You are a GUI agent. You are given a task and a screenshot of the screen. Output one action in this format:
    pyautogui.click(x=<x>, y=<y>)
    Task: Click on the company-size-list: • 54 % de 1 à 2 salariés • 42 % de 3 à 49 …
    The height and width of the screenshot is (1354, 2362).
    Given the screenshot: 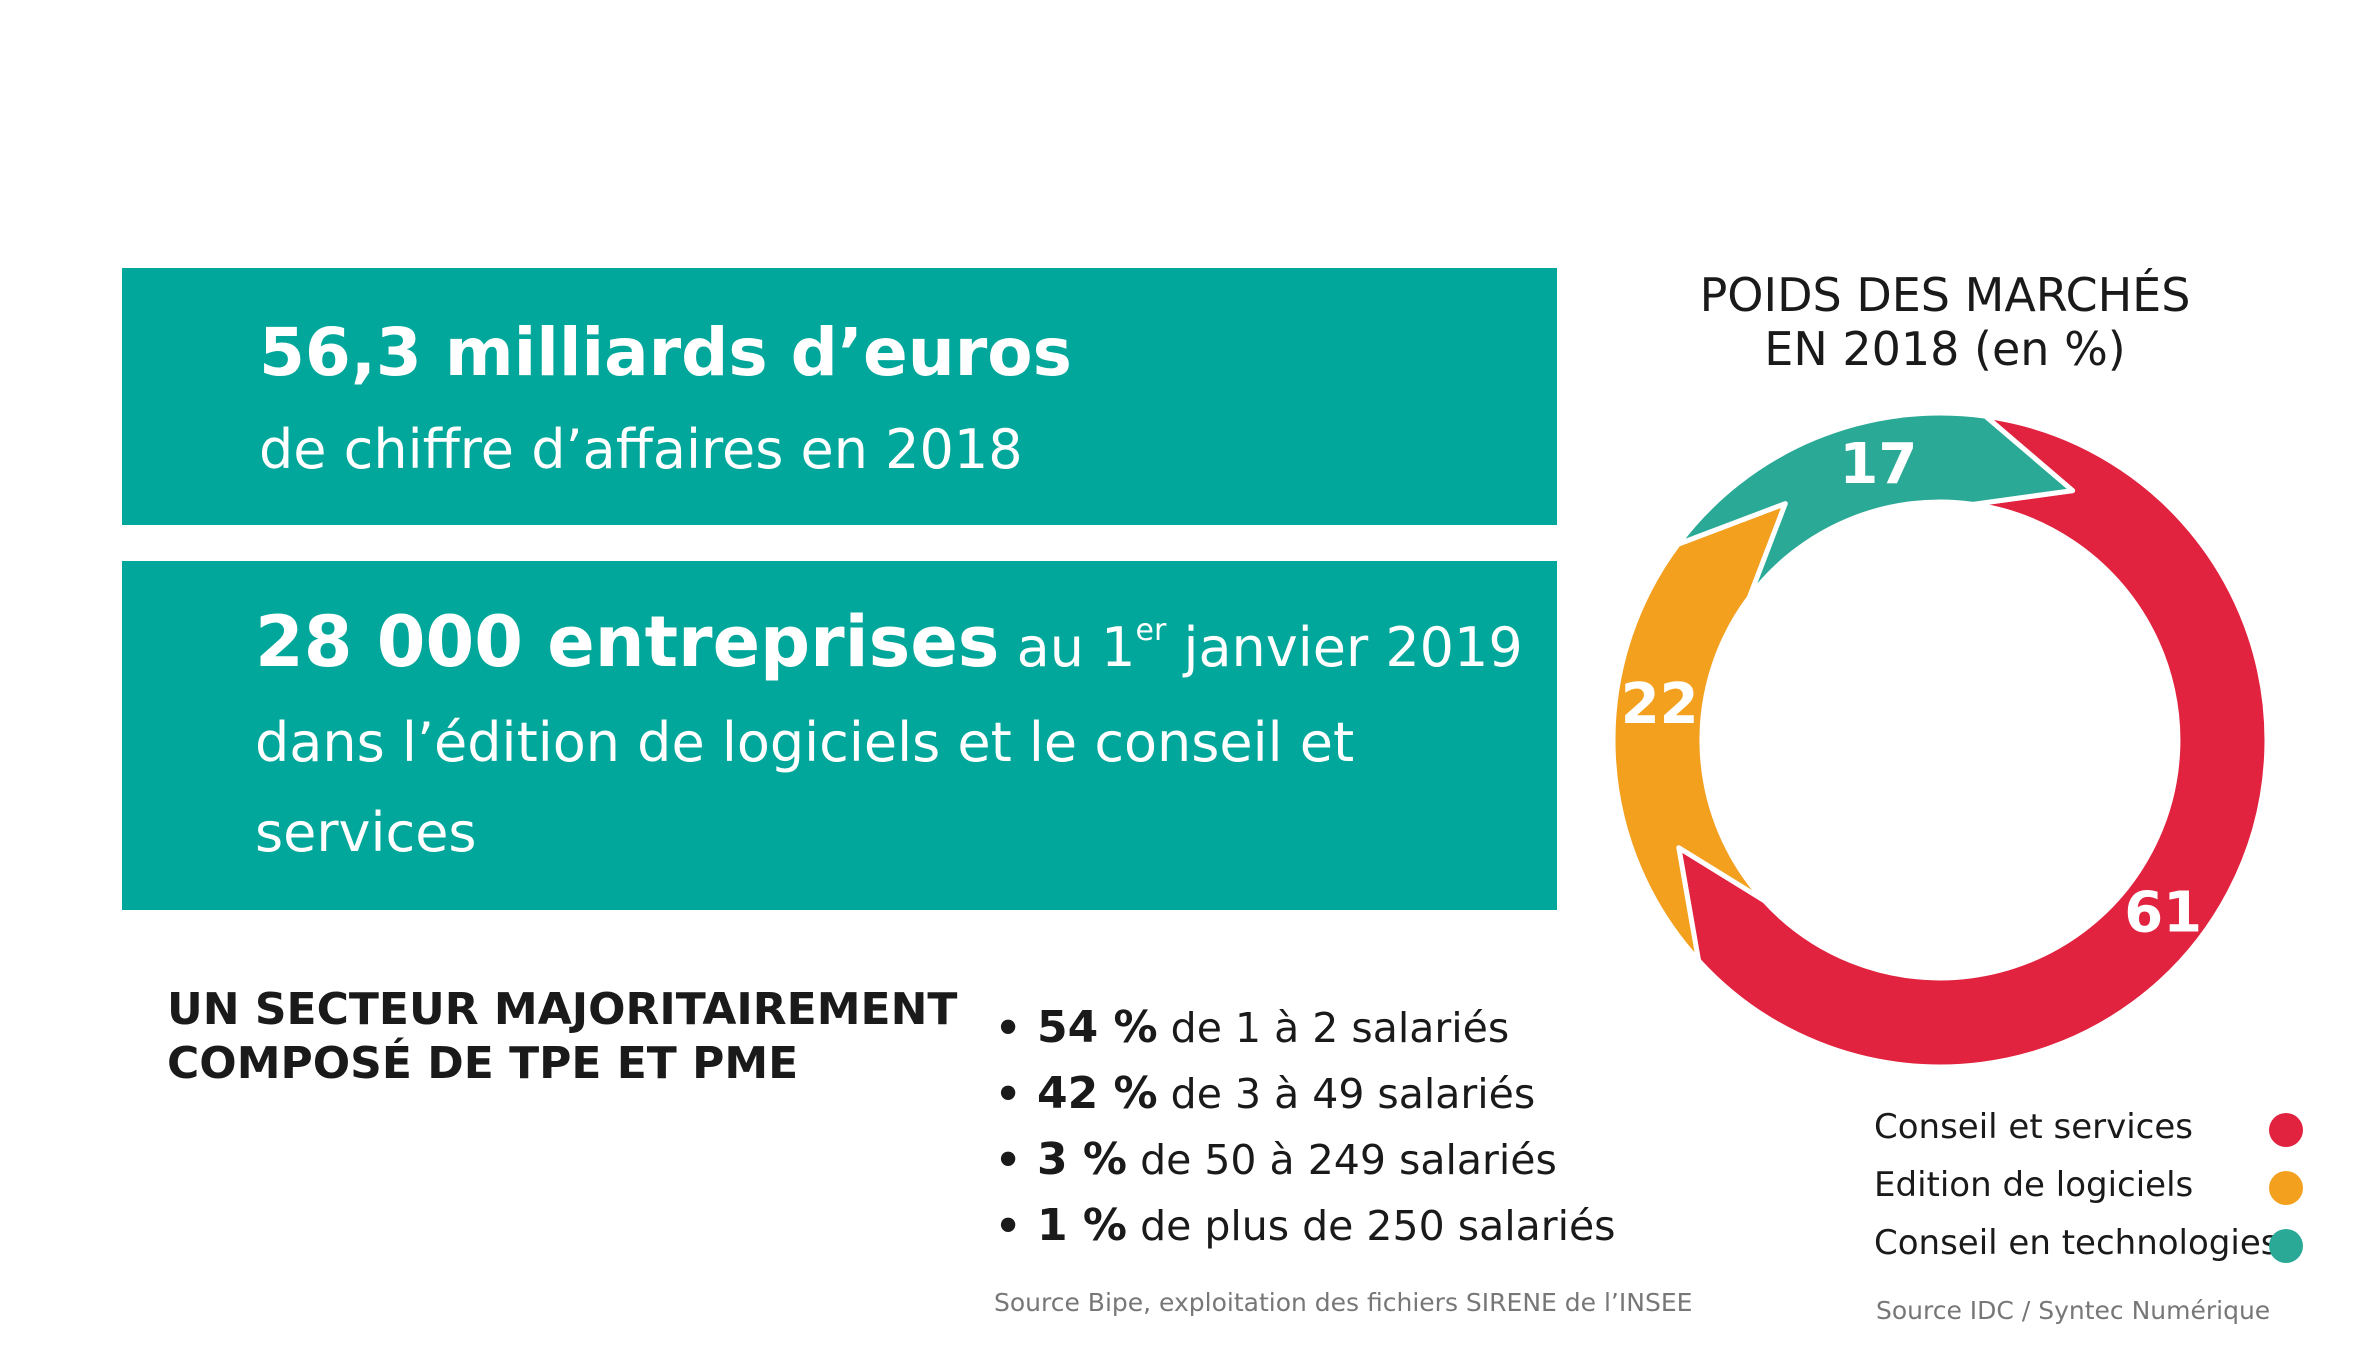 What is the action you would take?
    pyautogui.click(x=1305, y=1127)
    